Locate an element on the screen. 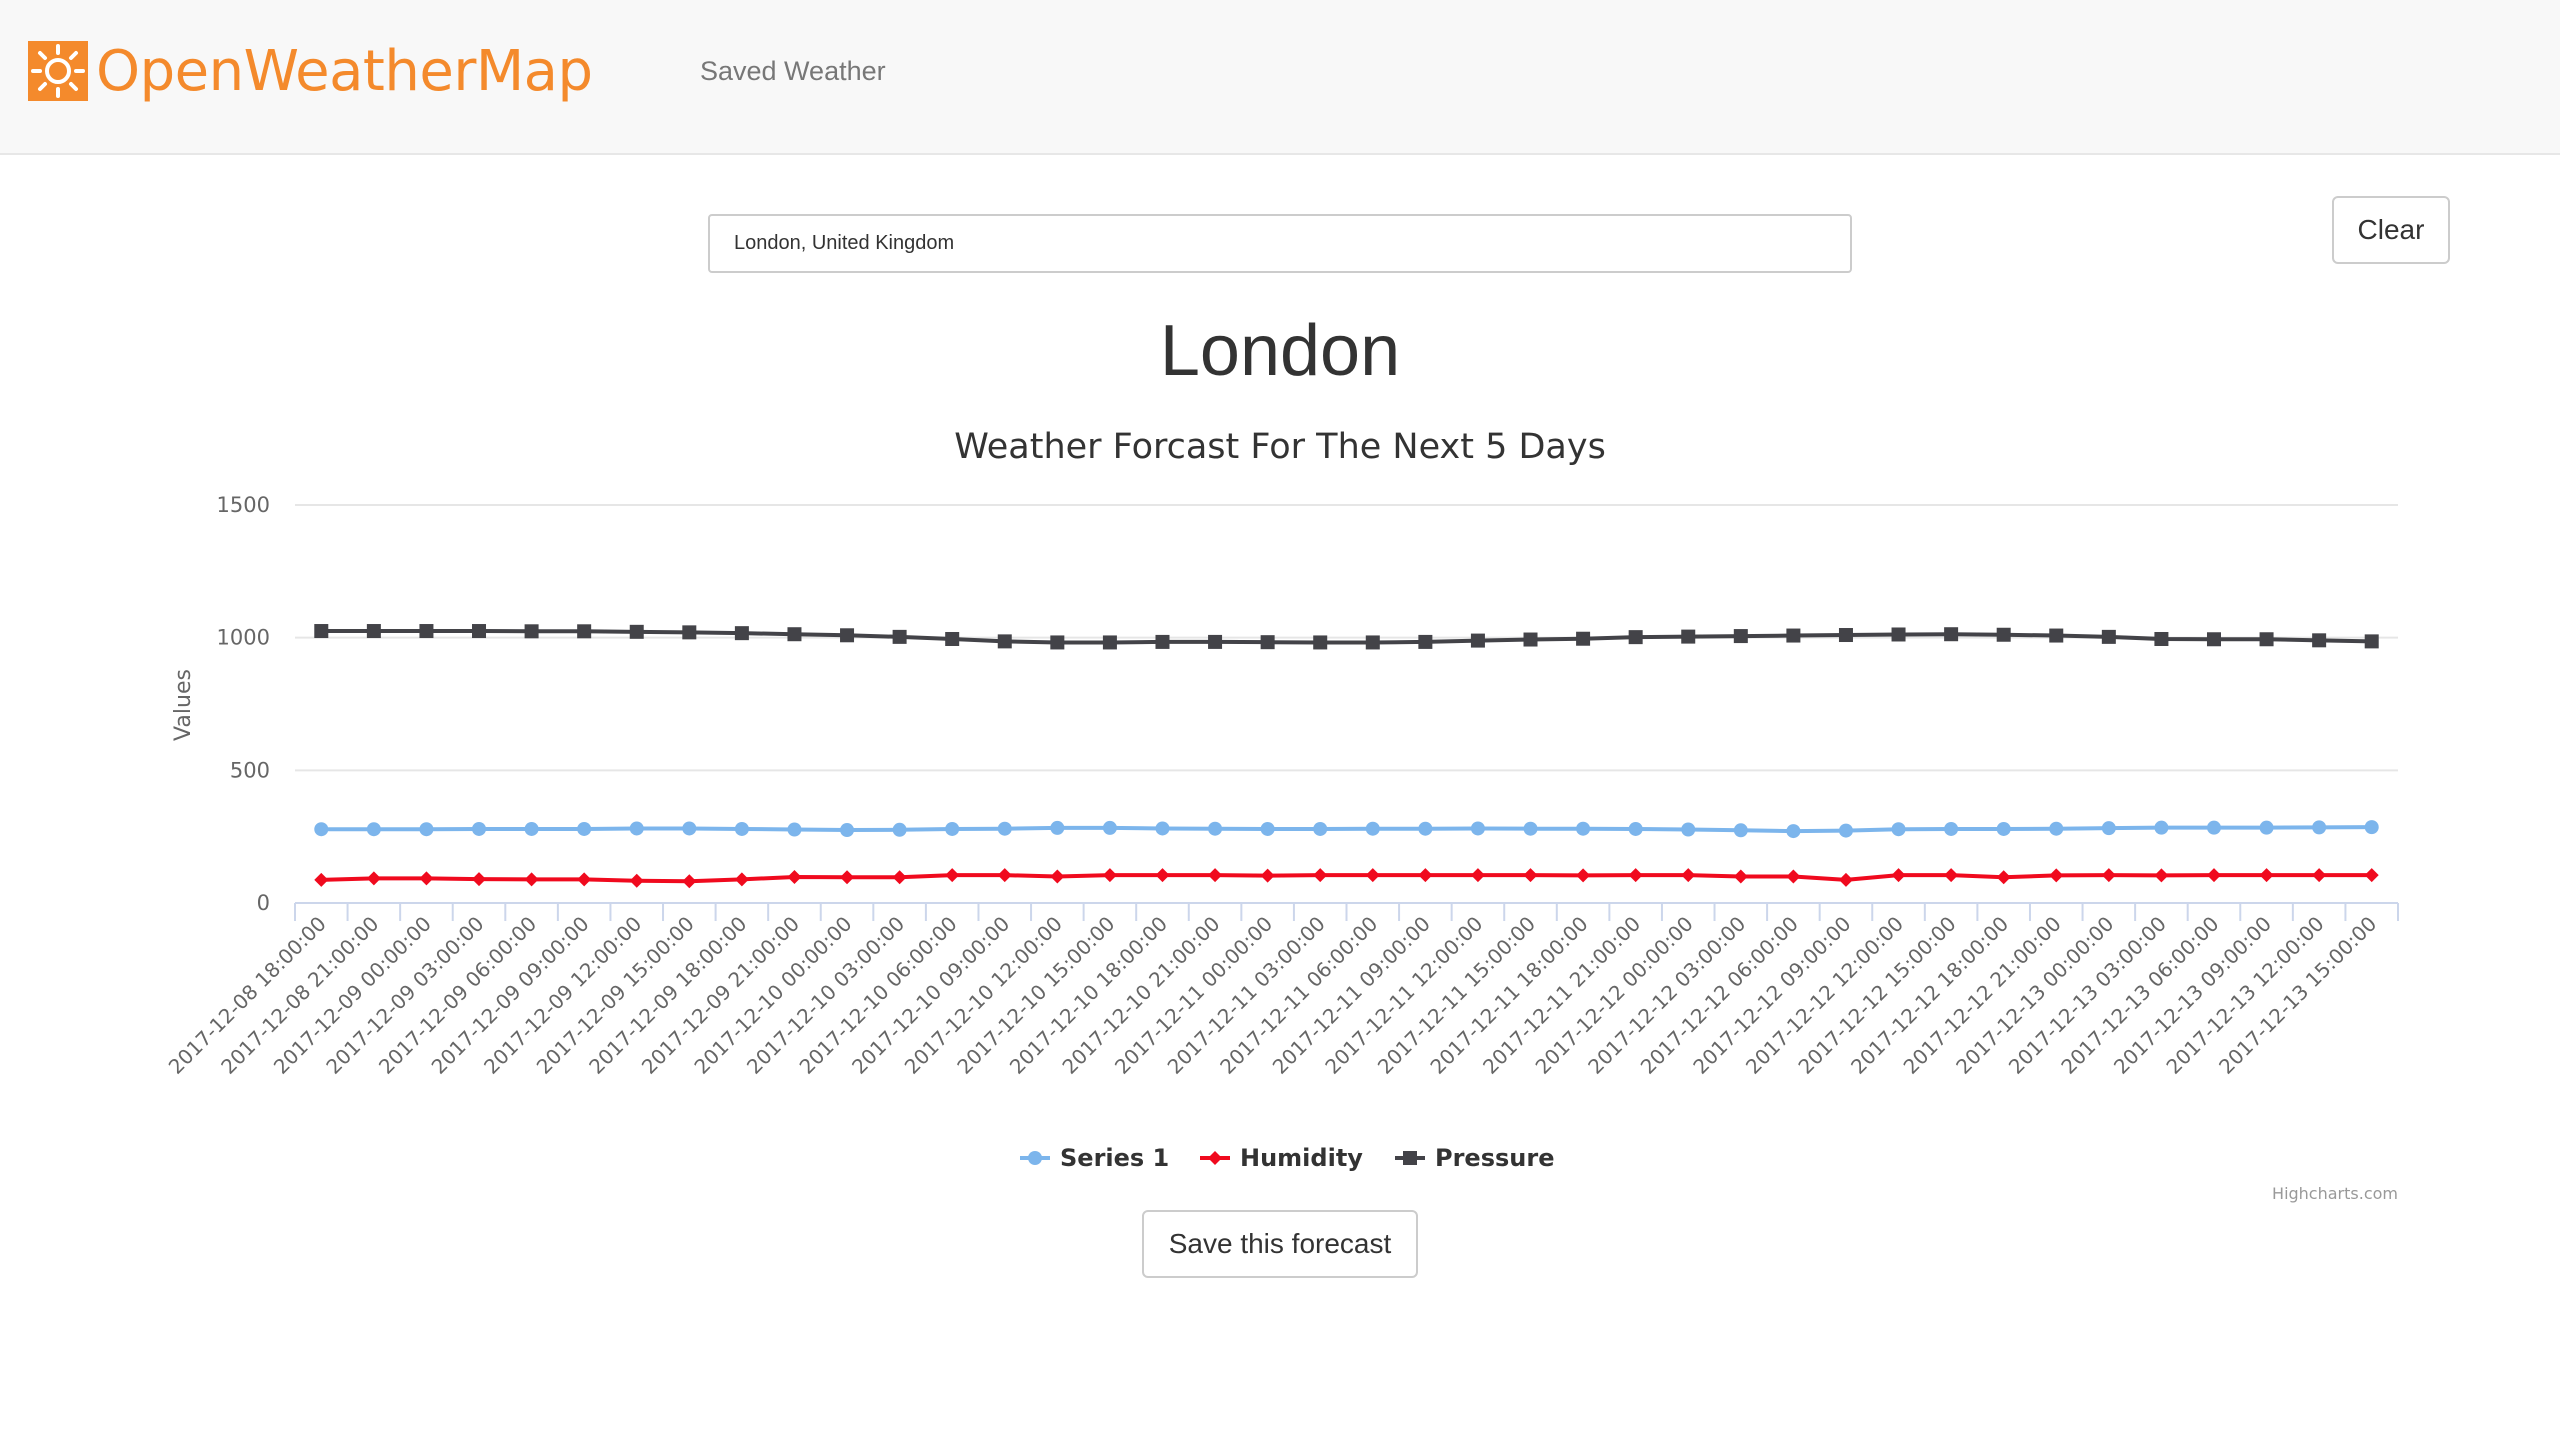 This screenshot has width=2560, height=1438. save-forecast-button: Save this forecast is located at coordinates (1280, 1244).